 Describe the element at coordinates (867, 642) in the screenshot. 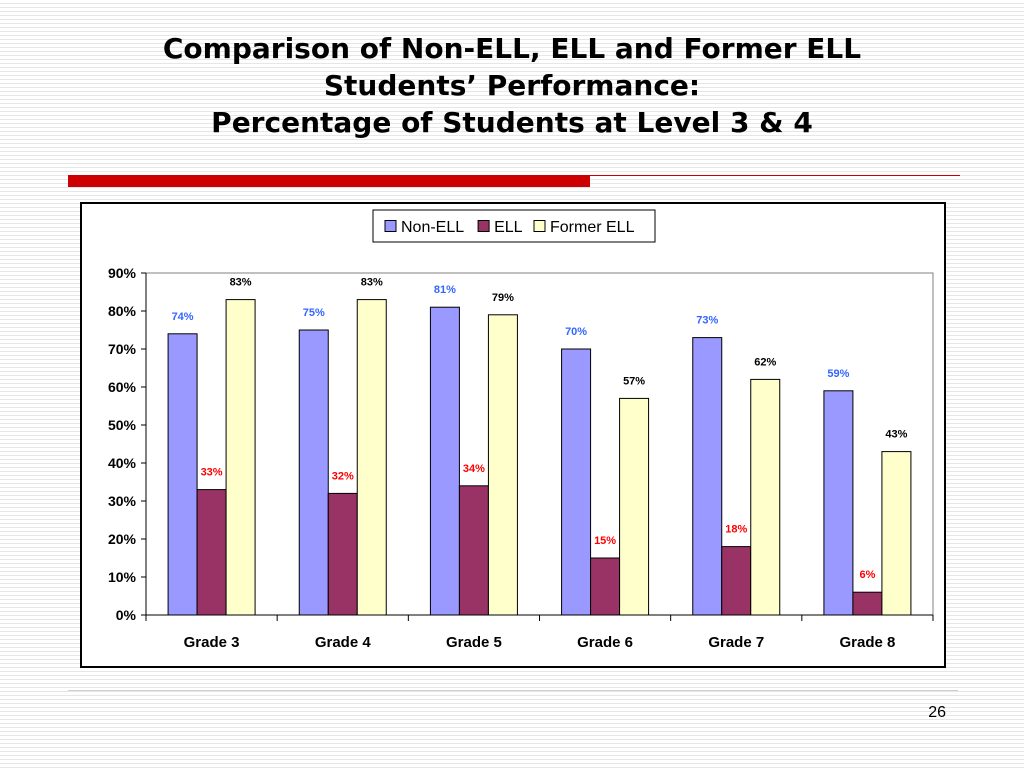

I see `x-tick-label: Grade 8` at that location.